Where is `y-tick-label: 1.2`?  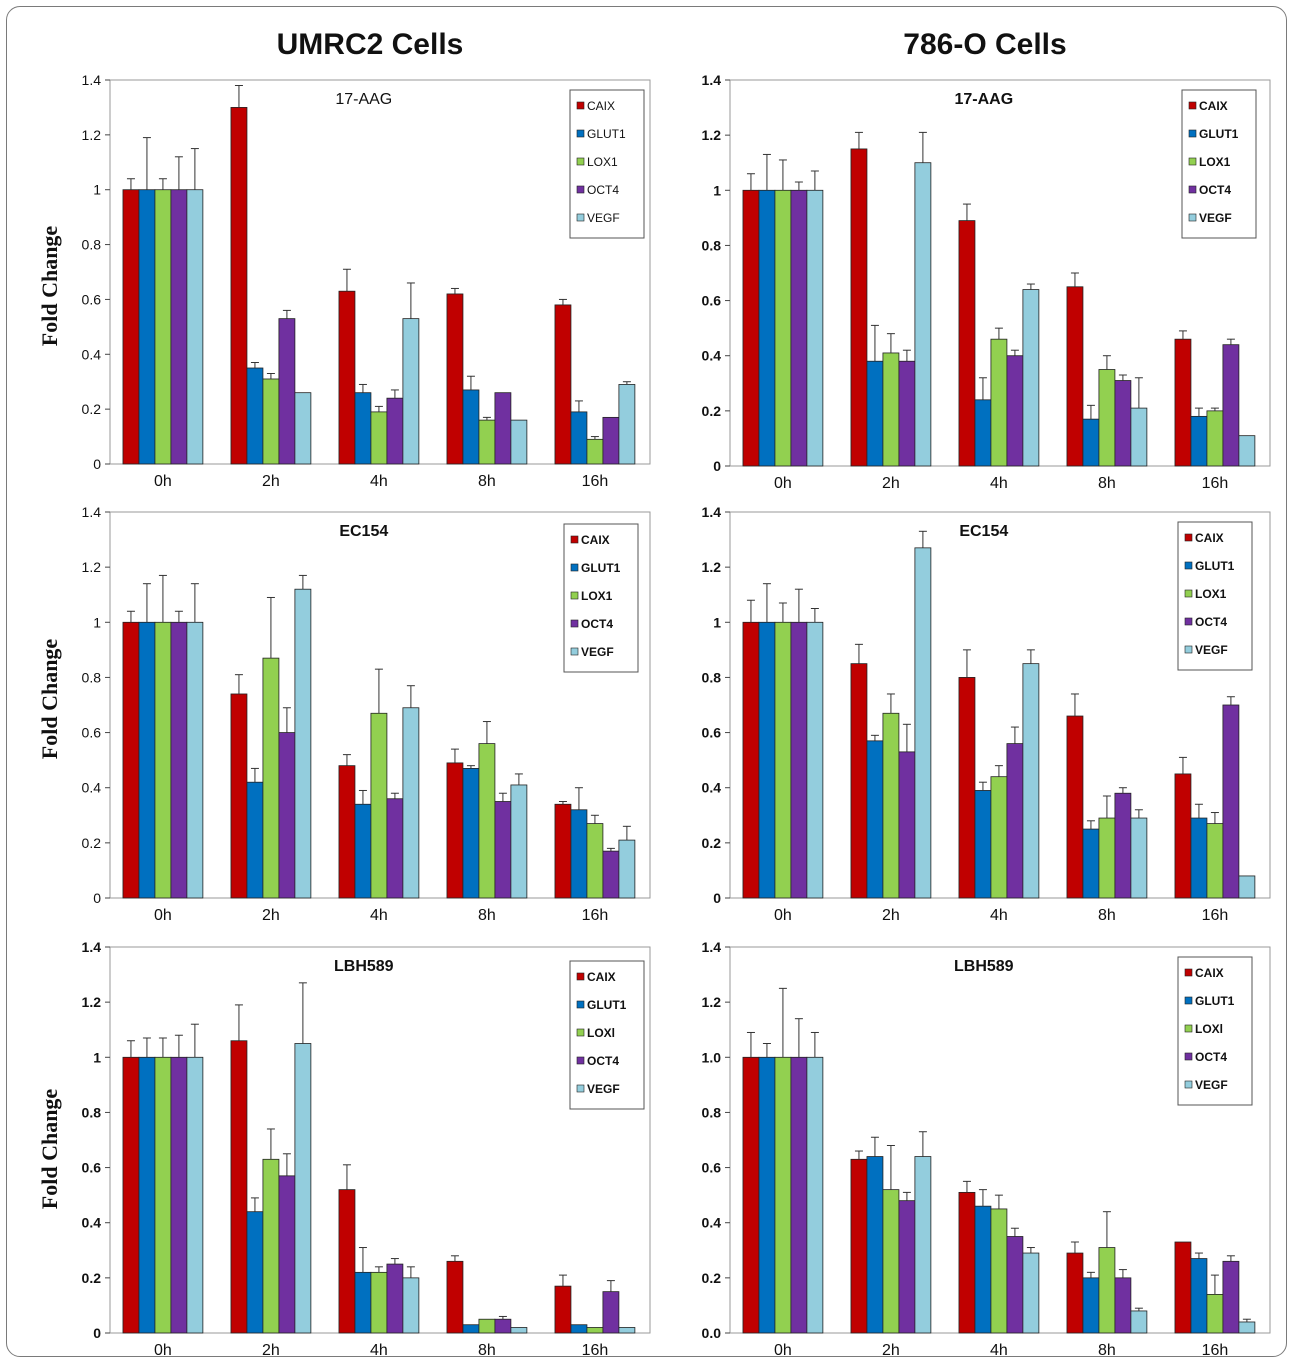
y-tick-label: 1.2 is located at coordinates (92, 1002).